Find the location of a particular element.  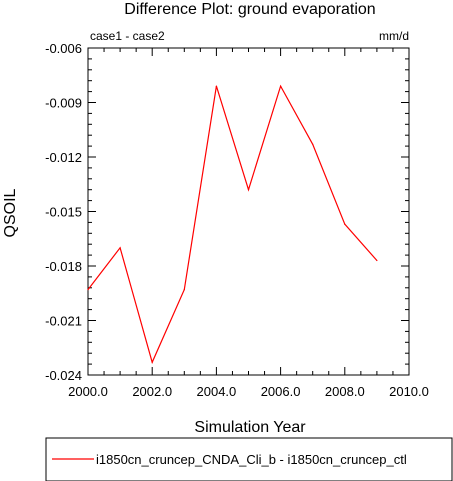

y-tick-label: -0.015 is located at coordinates (63, 212).